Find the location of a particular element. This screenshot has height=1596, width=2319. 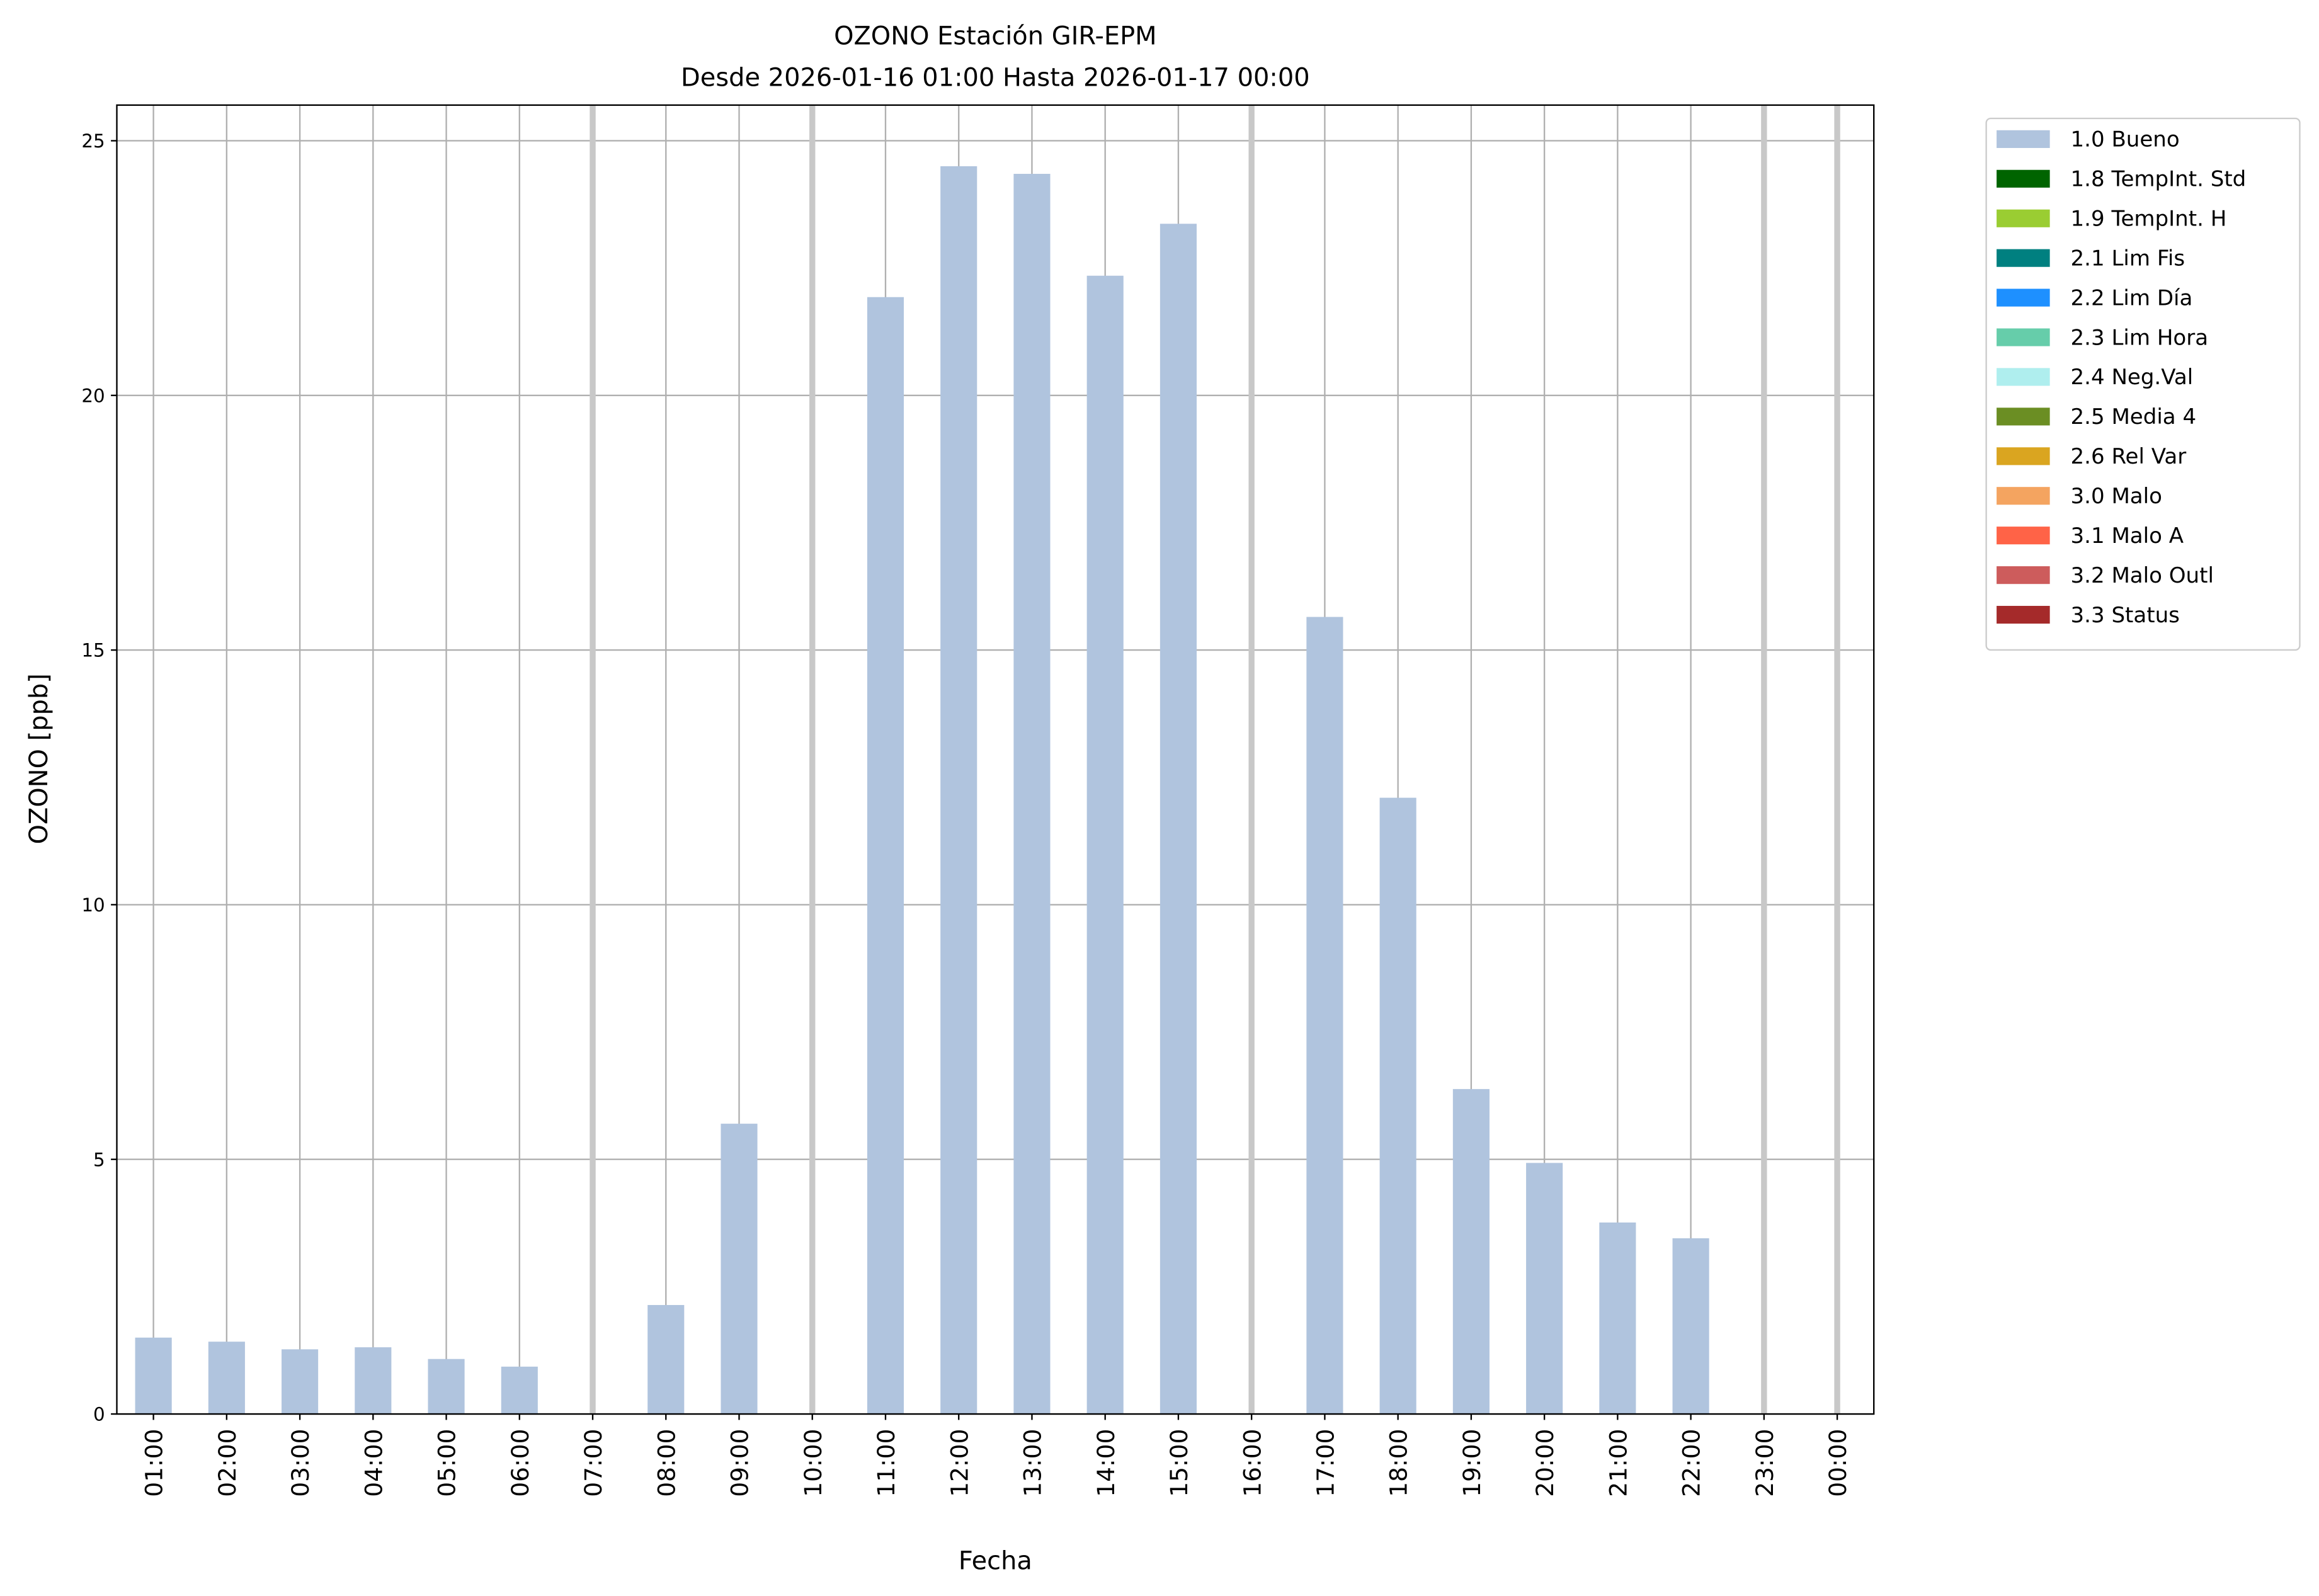

legend-label: 2.3 Lim Hora is located at coordinates (2140, 337).